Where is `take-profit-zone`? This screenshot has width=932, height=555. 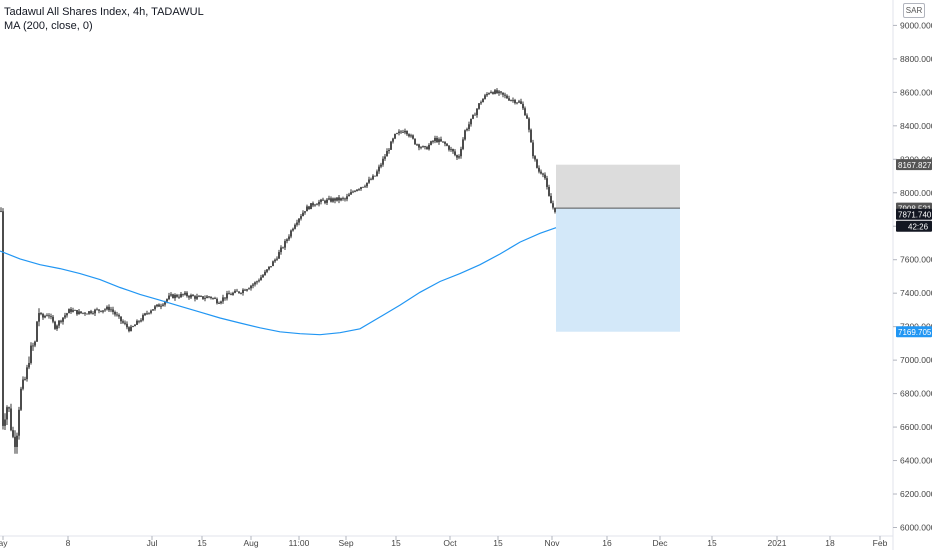
take-profit-zone is located at coordinates (618, 270).